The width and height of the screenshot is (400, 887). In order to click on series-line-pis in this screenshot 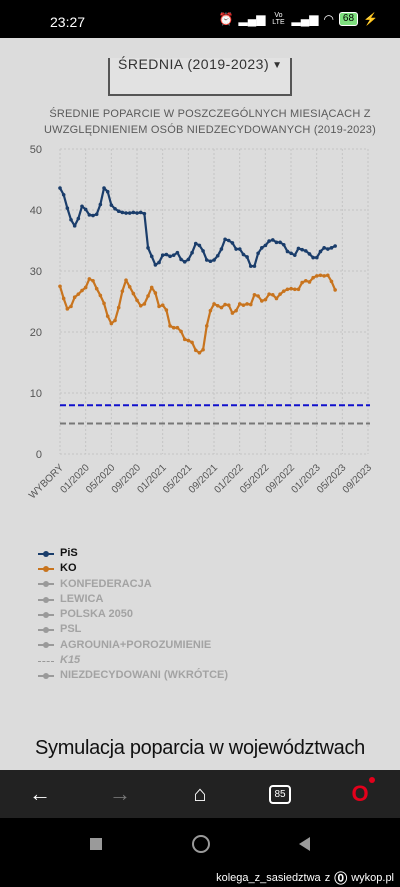, I will do `click(197, 227)`.